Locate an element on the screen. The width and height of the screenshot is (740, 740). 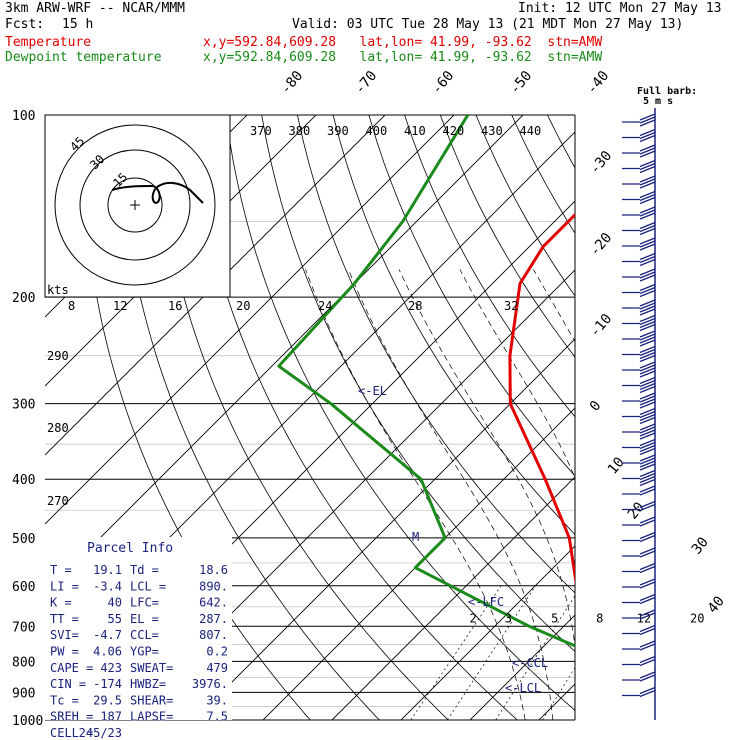
parcel-info-value: 187 is located at coordinates (111, 717).